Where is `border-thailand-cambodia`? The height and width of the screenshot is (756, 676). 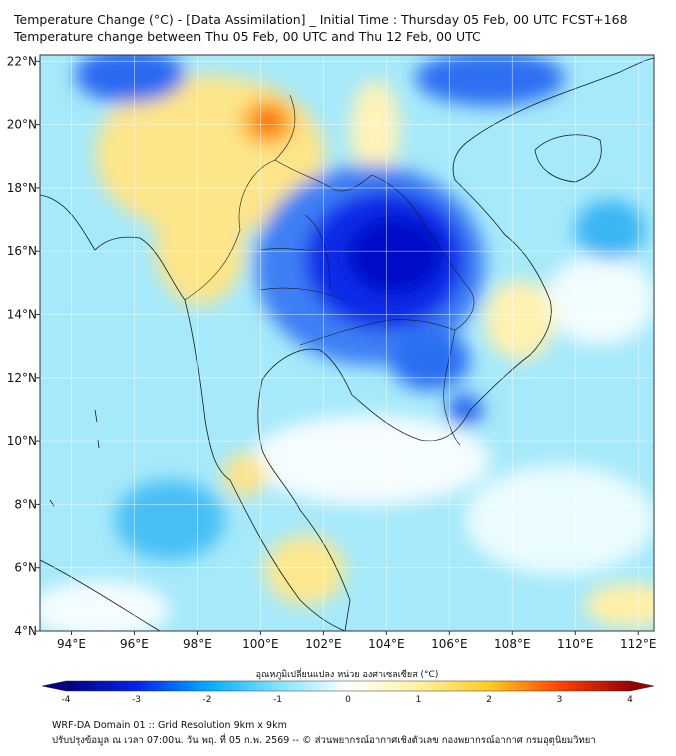
border-thailand-cambodia is located at coordinates (377, 332).